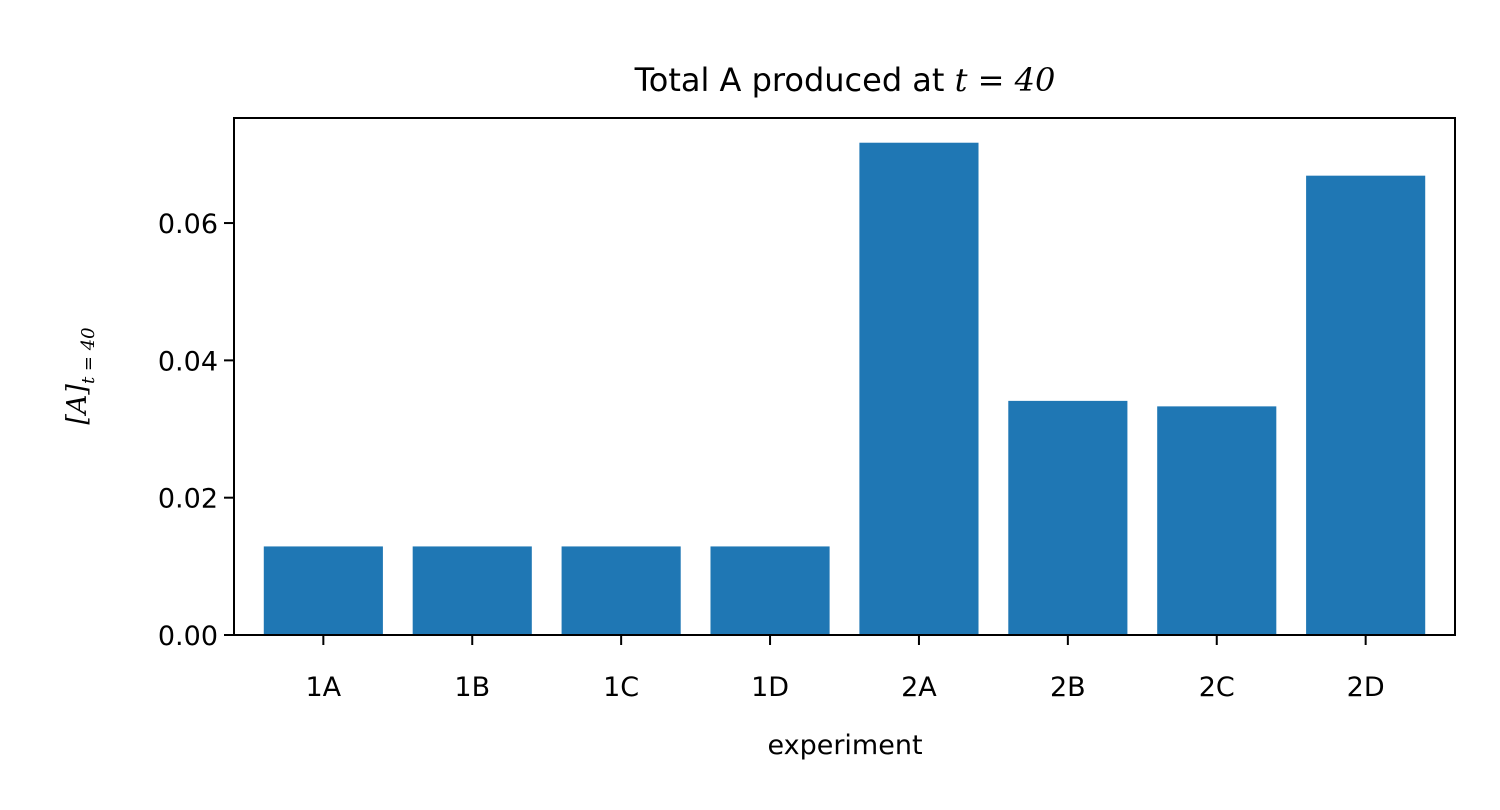 The image size is (1500, 810). Describe the element at coordinates (188, 636) in the screenshot. I see `y-tick-label: 0.00` at that location.